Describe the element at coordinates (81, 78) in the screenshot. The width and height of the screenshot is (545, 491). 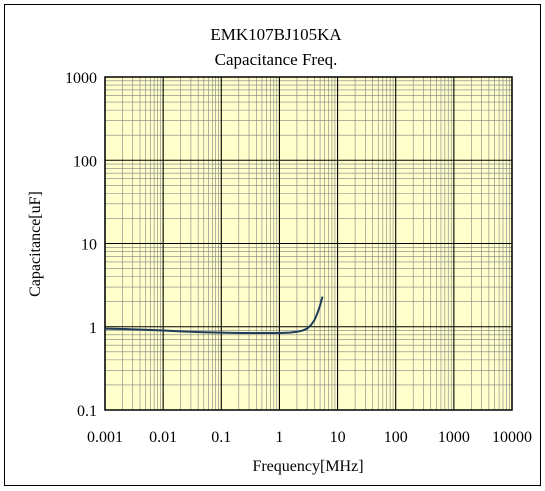
I see `y-tick-label: 1000` at that location.